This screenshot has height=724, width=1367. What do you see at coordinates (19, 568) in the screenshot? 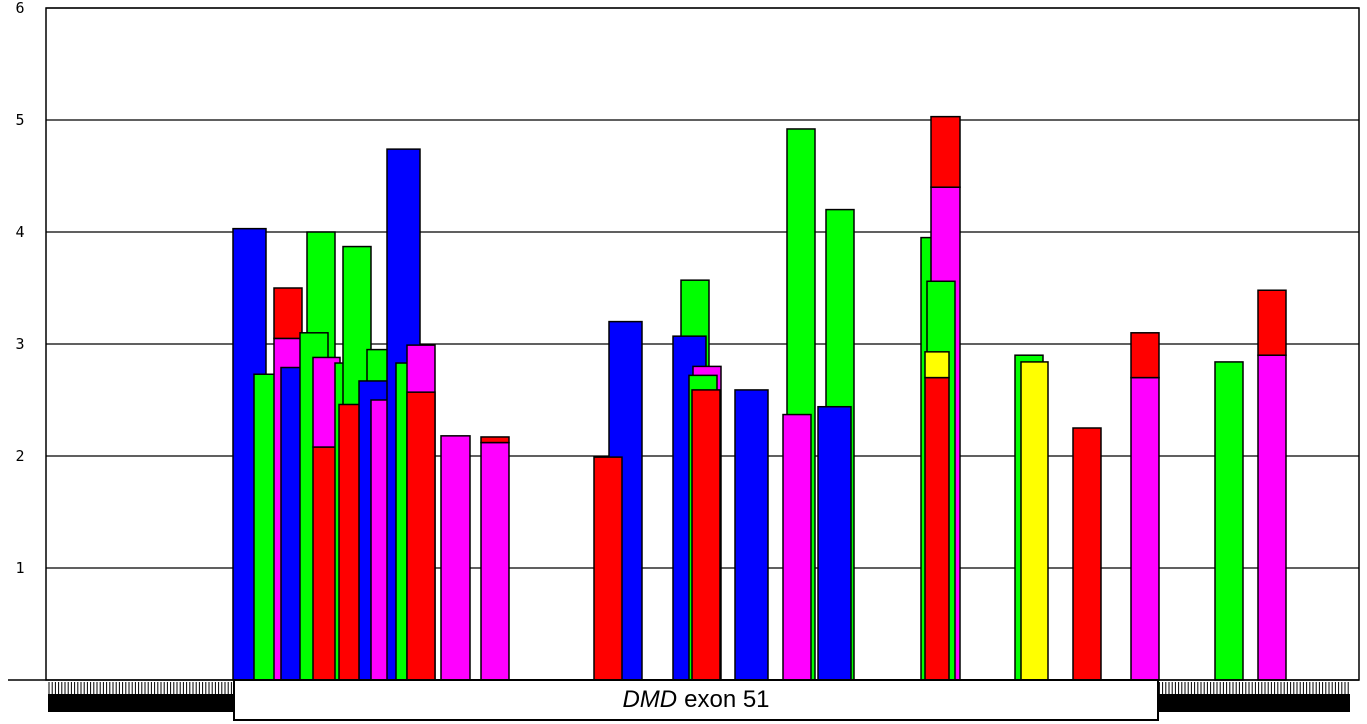
I see `y-tick-label: 1` at bounding box center [19, 568].